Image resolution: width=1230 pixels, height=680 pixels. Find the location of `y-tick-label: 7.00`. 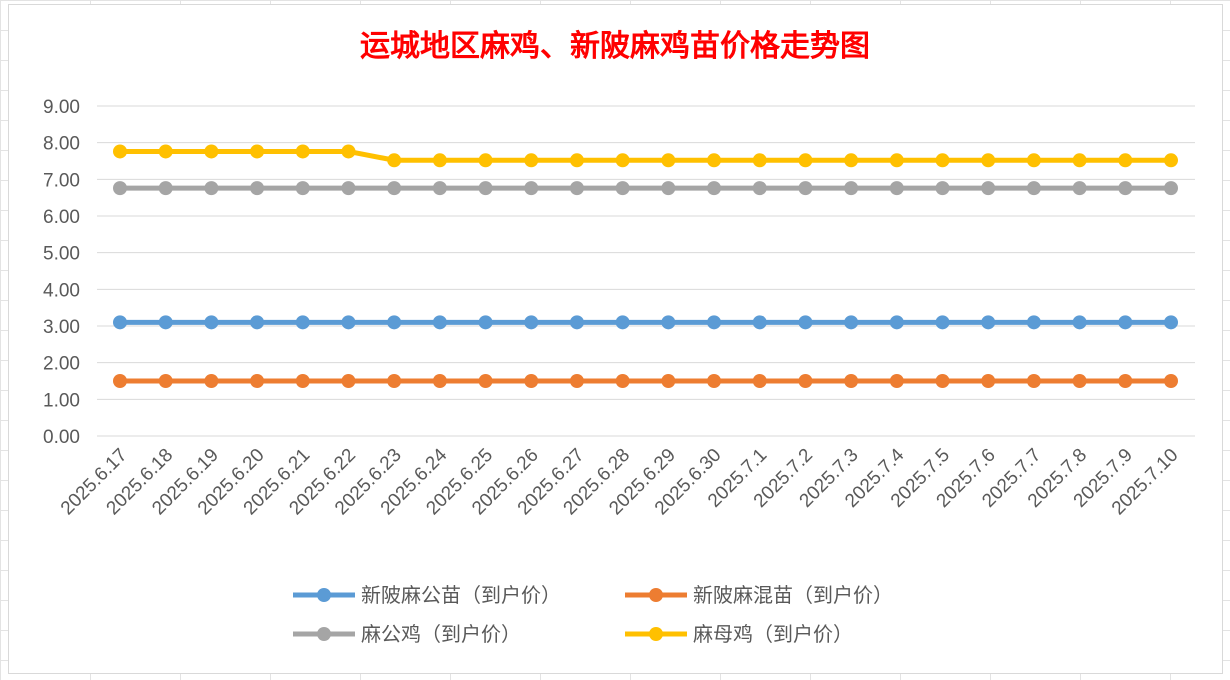

y-tick-label: 7.00 is located at coordinates (61, 180).